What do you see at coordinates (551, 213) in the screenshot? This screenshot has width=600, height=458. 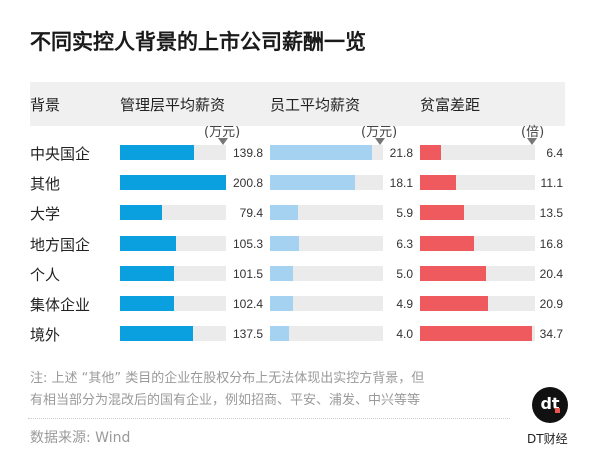 I see `value-label: 13.5` at bounding box center [551, 213].